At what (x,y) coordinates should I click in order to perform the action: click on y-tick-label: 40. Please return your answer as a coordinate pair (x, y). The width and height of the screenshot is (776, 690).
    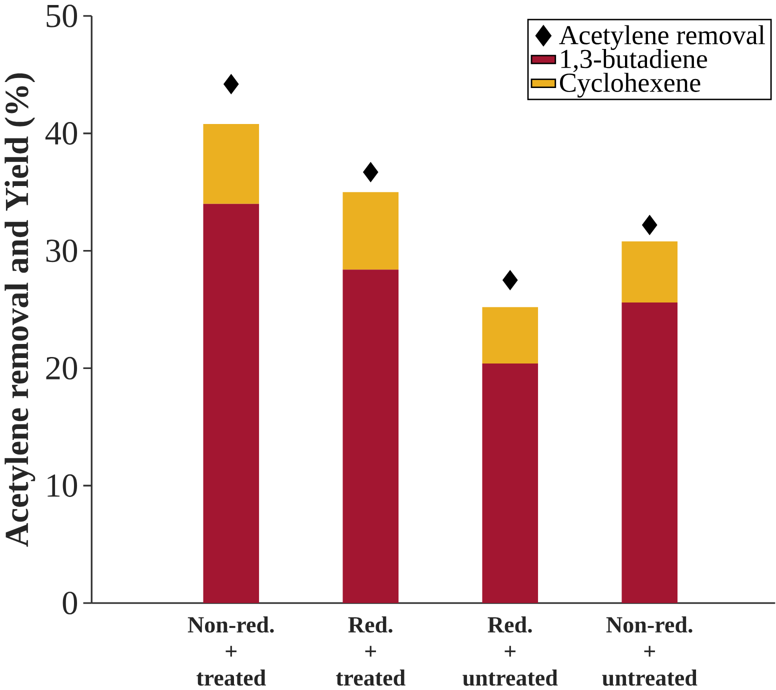
    Looking at the image, I should click on (61, 133).